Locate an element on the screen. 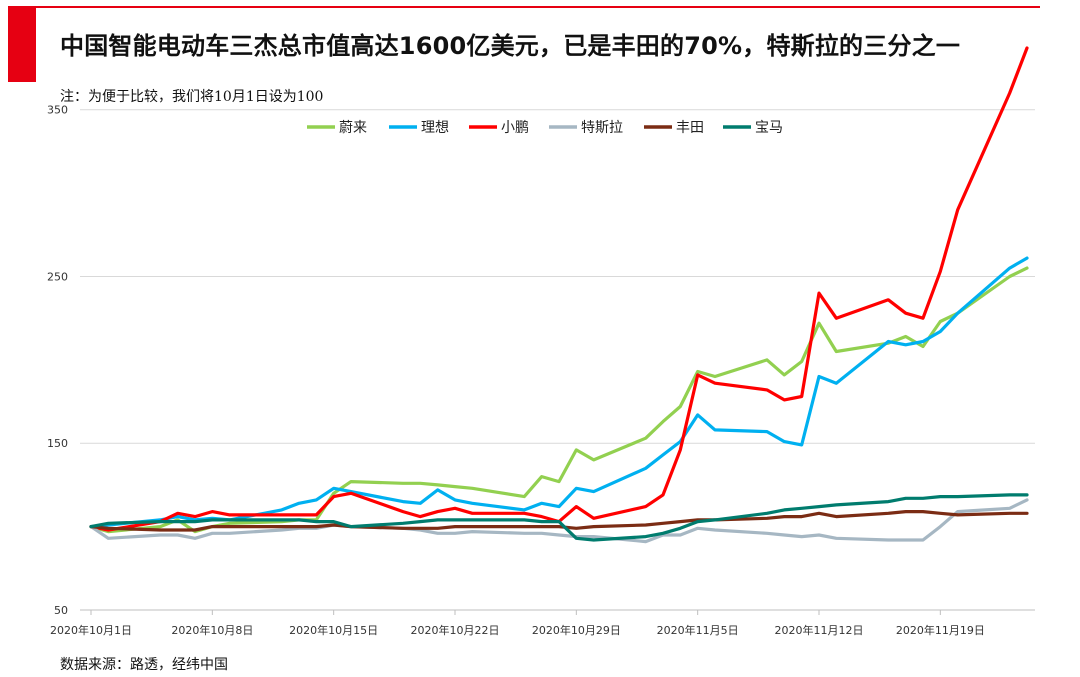 The image size is (1080, 677). legend-label: 宝马 is located at coordinates (769, 128).